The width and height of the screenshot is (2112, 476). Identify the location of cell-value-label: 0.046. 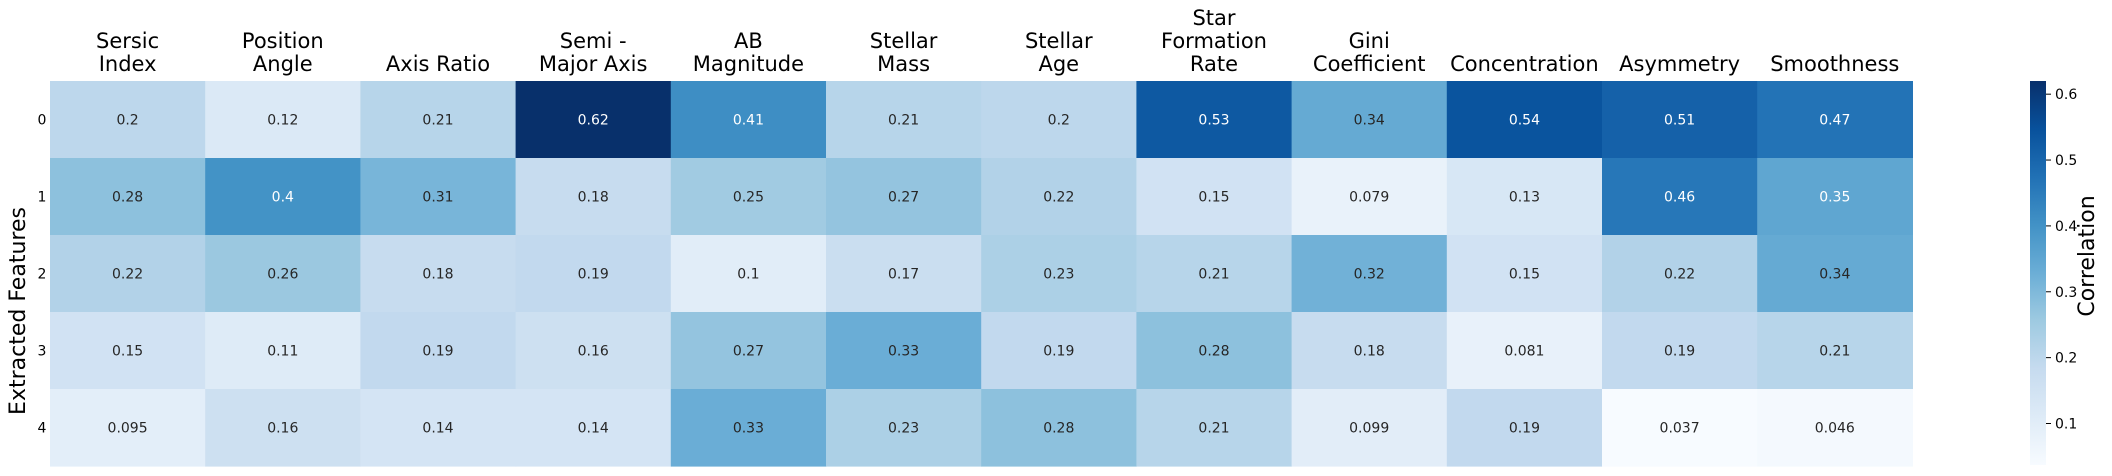
(1835, 429).